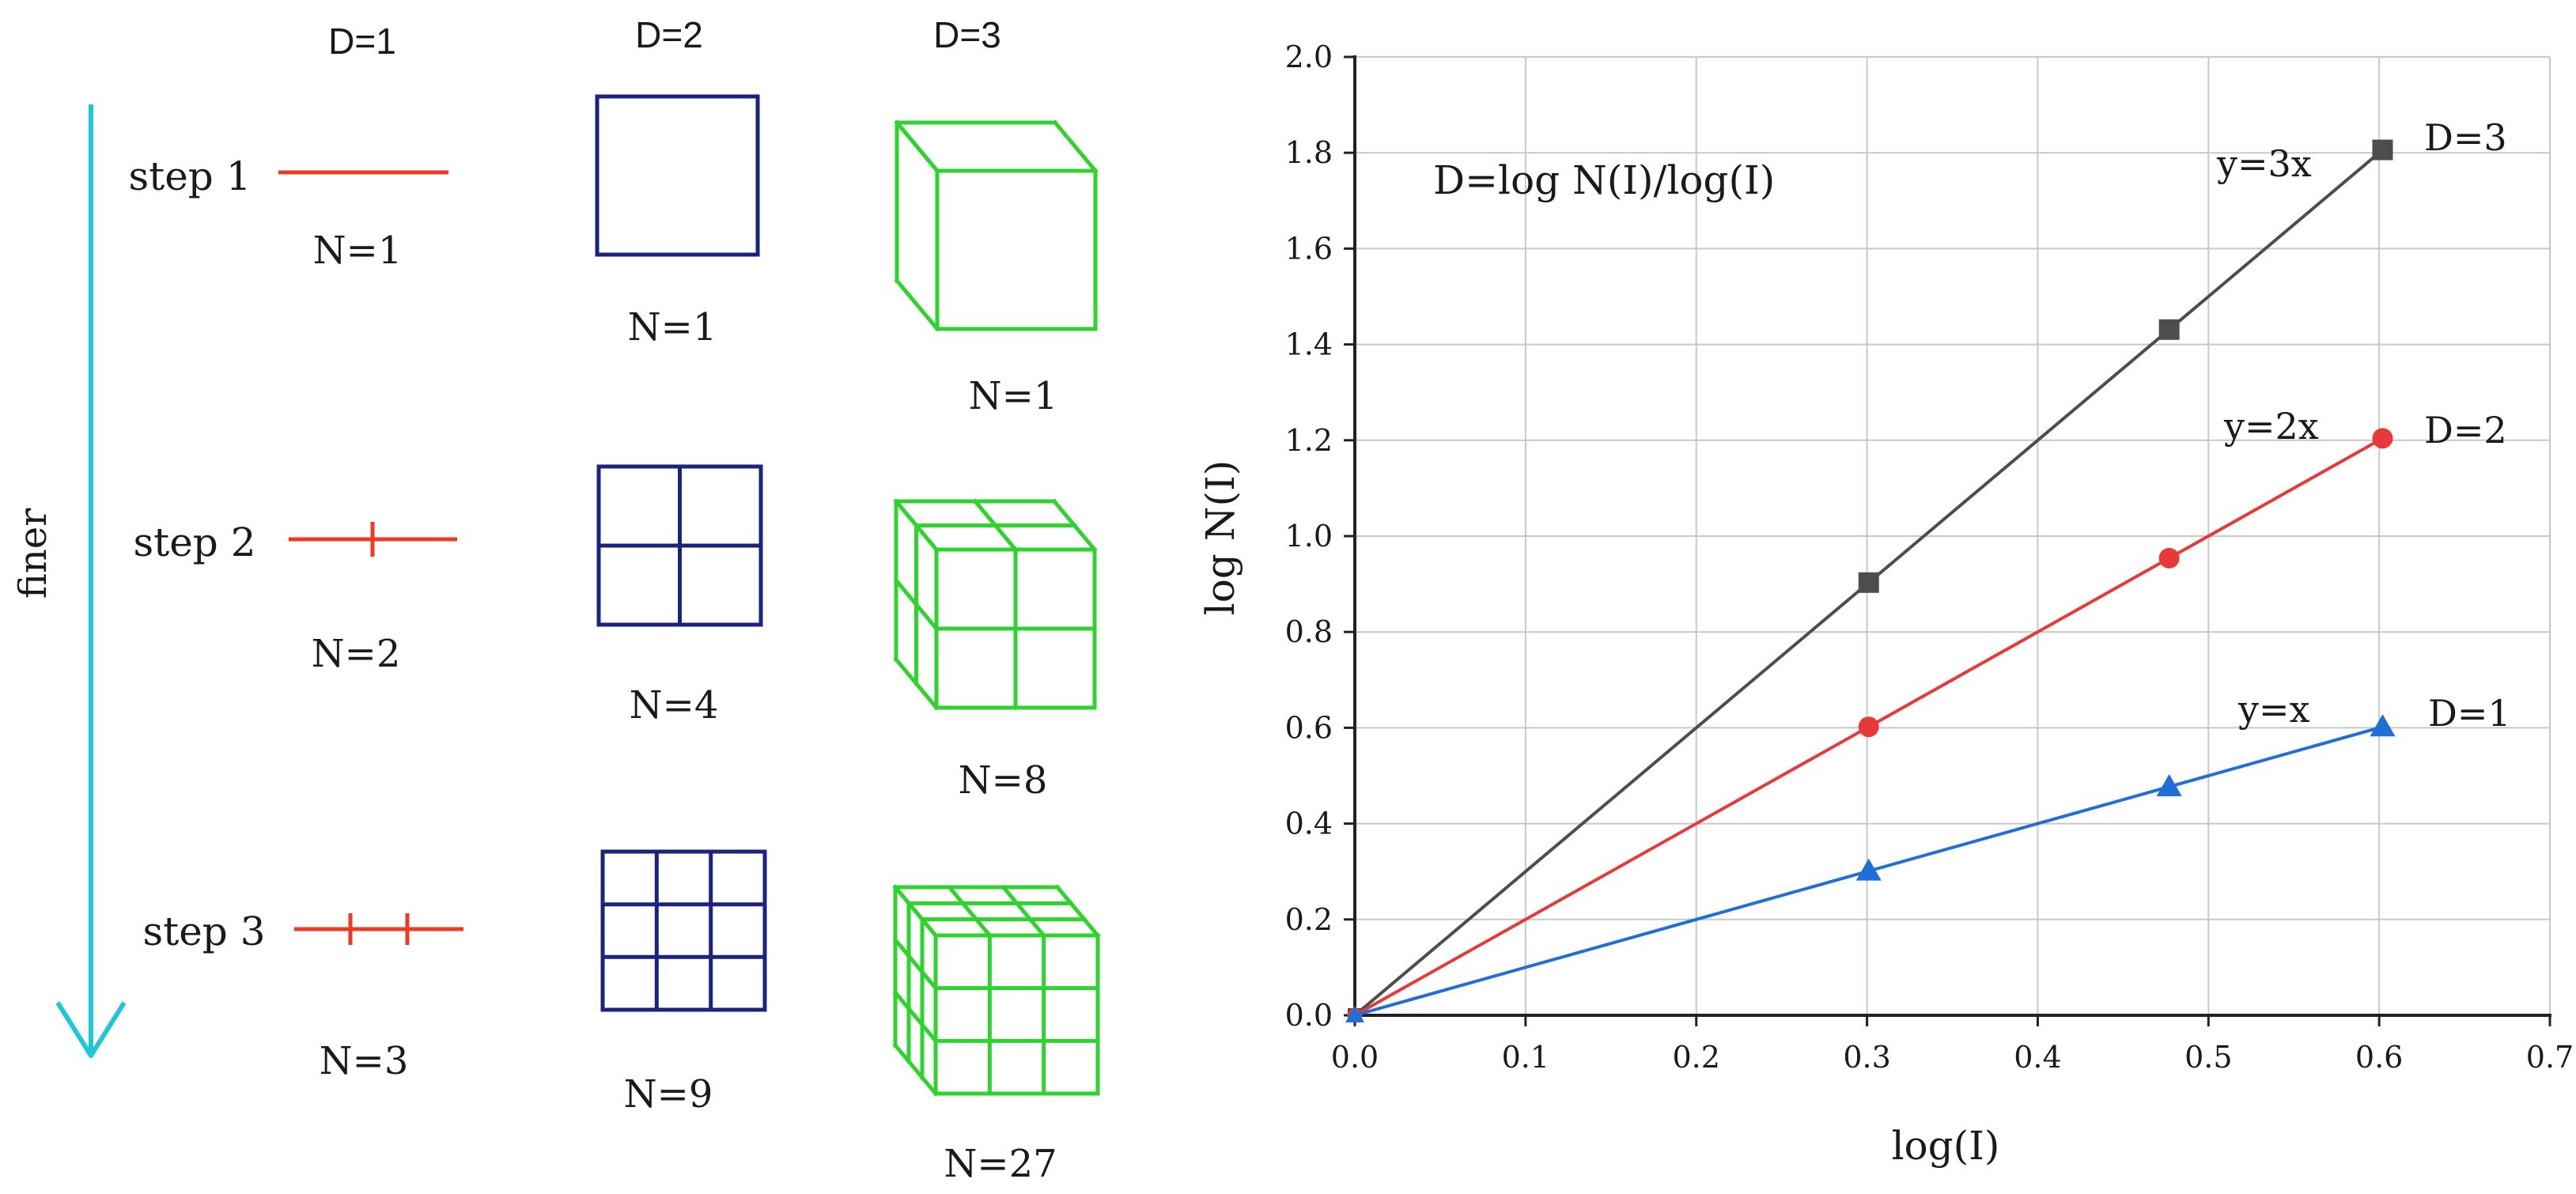  I want to click on finer-label: finer, so click(33, 554).